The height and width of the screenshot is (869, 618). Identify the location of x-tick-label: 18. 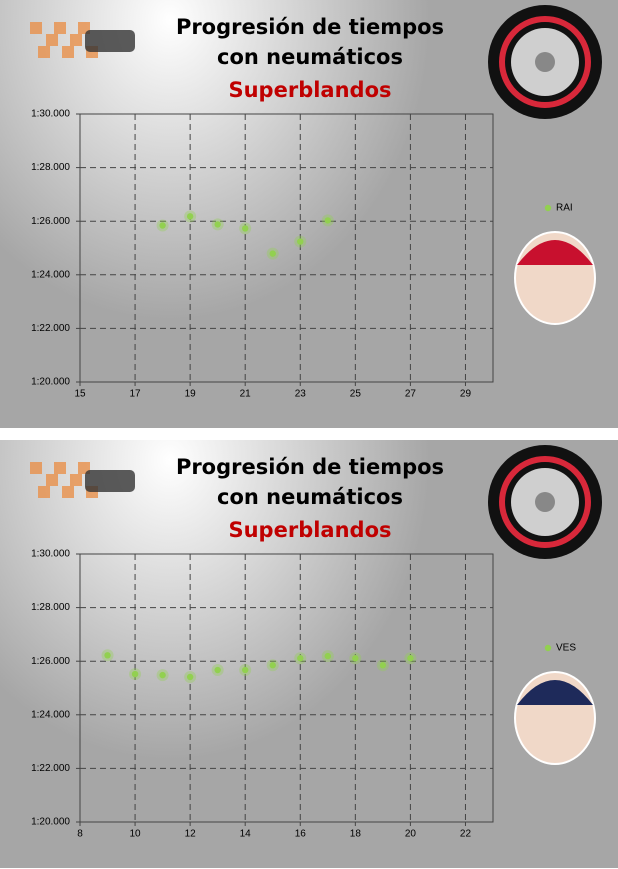
(356, 834).